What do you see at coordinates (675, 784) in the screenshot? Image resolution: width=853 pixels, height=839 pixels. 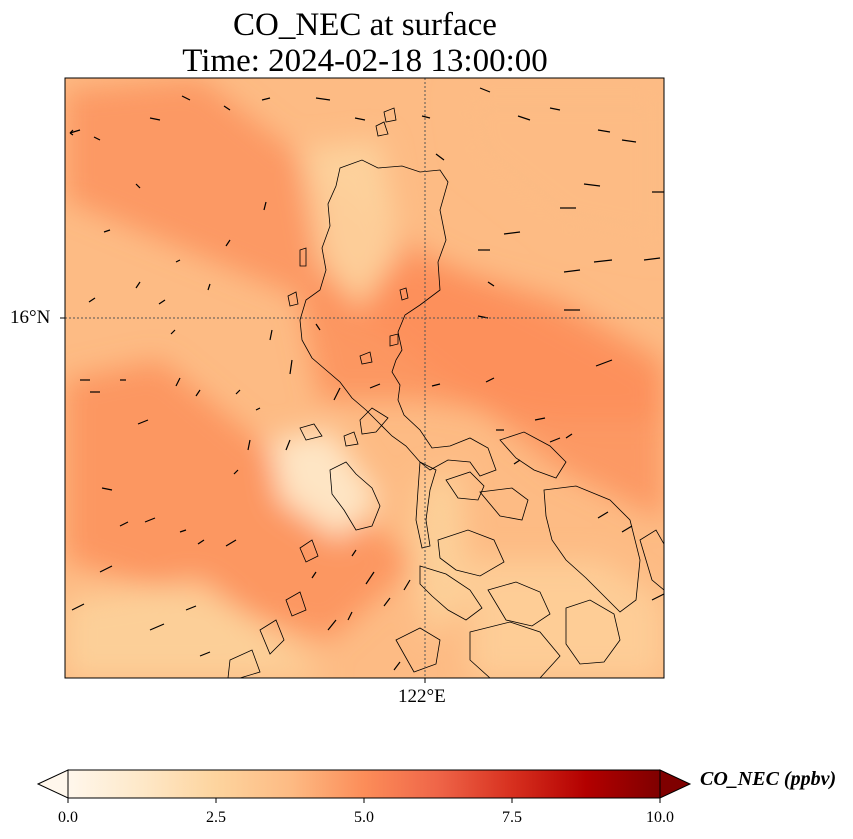 I see `colorbar-extend-high` at bounding box center [675, 784].